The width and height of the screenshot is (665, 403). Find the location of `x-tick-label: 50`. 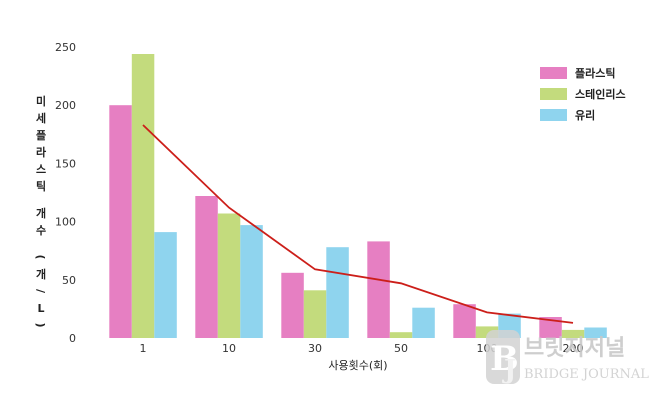

x-tick-label: 50 is located at coordinates (401, 348).